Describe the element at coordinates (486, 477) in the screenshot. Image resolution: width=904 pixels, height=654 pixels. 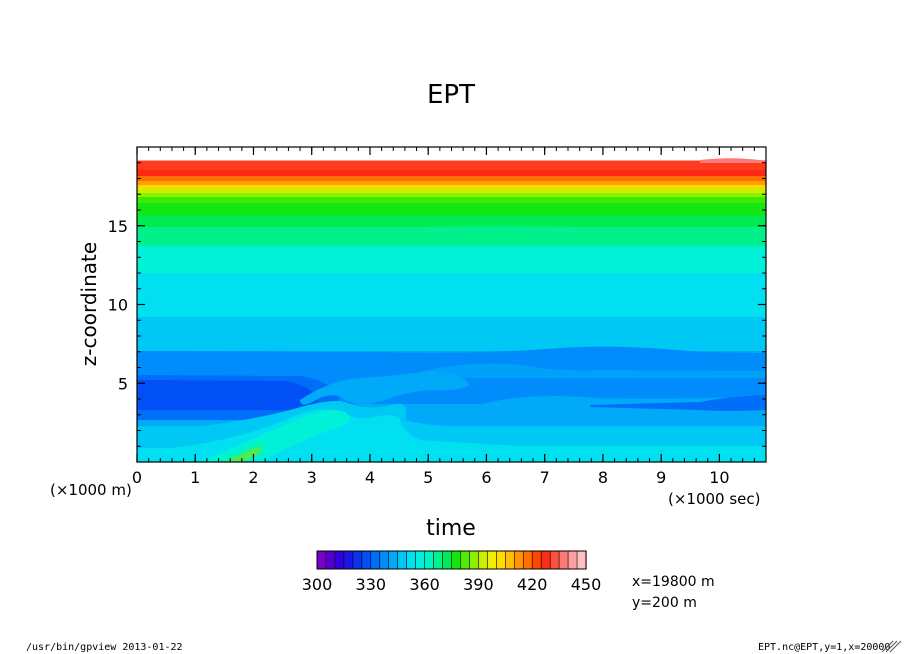
I see `x-tick-label: 6` at that location.